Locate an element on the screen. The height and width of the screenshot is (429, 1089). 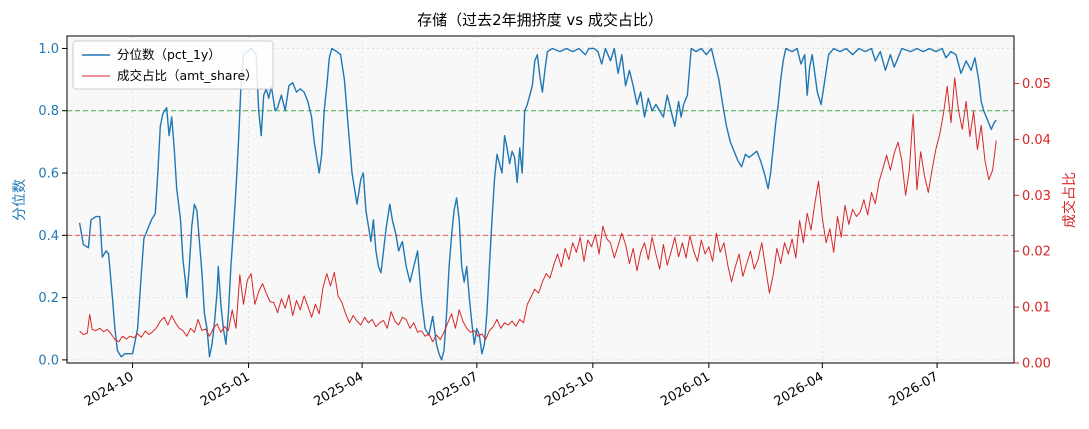
left-axis-label: 分位数 is located at coordinates (20, 200).